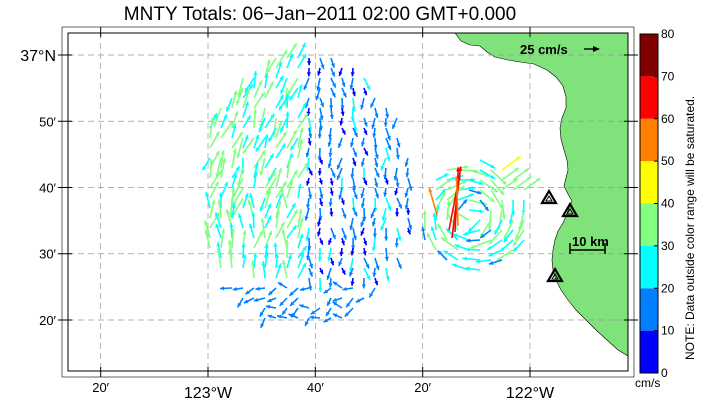  What do you see at coordinates (668, 246) in the screenshot?
I see `colorbar-tick-label: 30` at bounding box center [668, 246].